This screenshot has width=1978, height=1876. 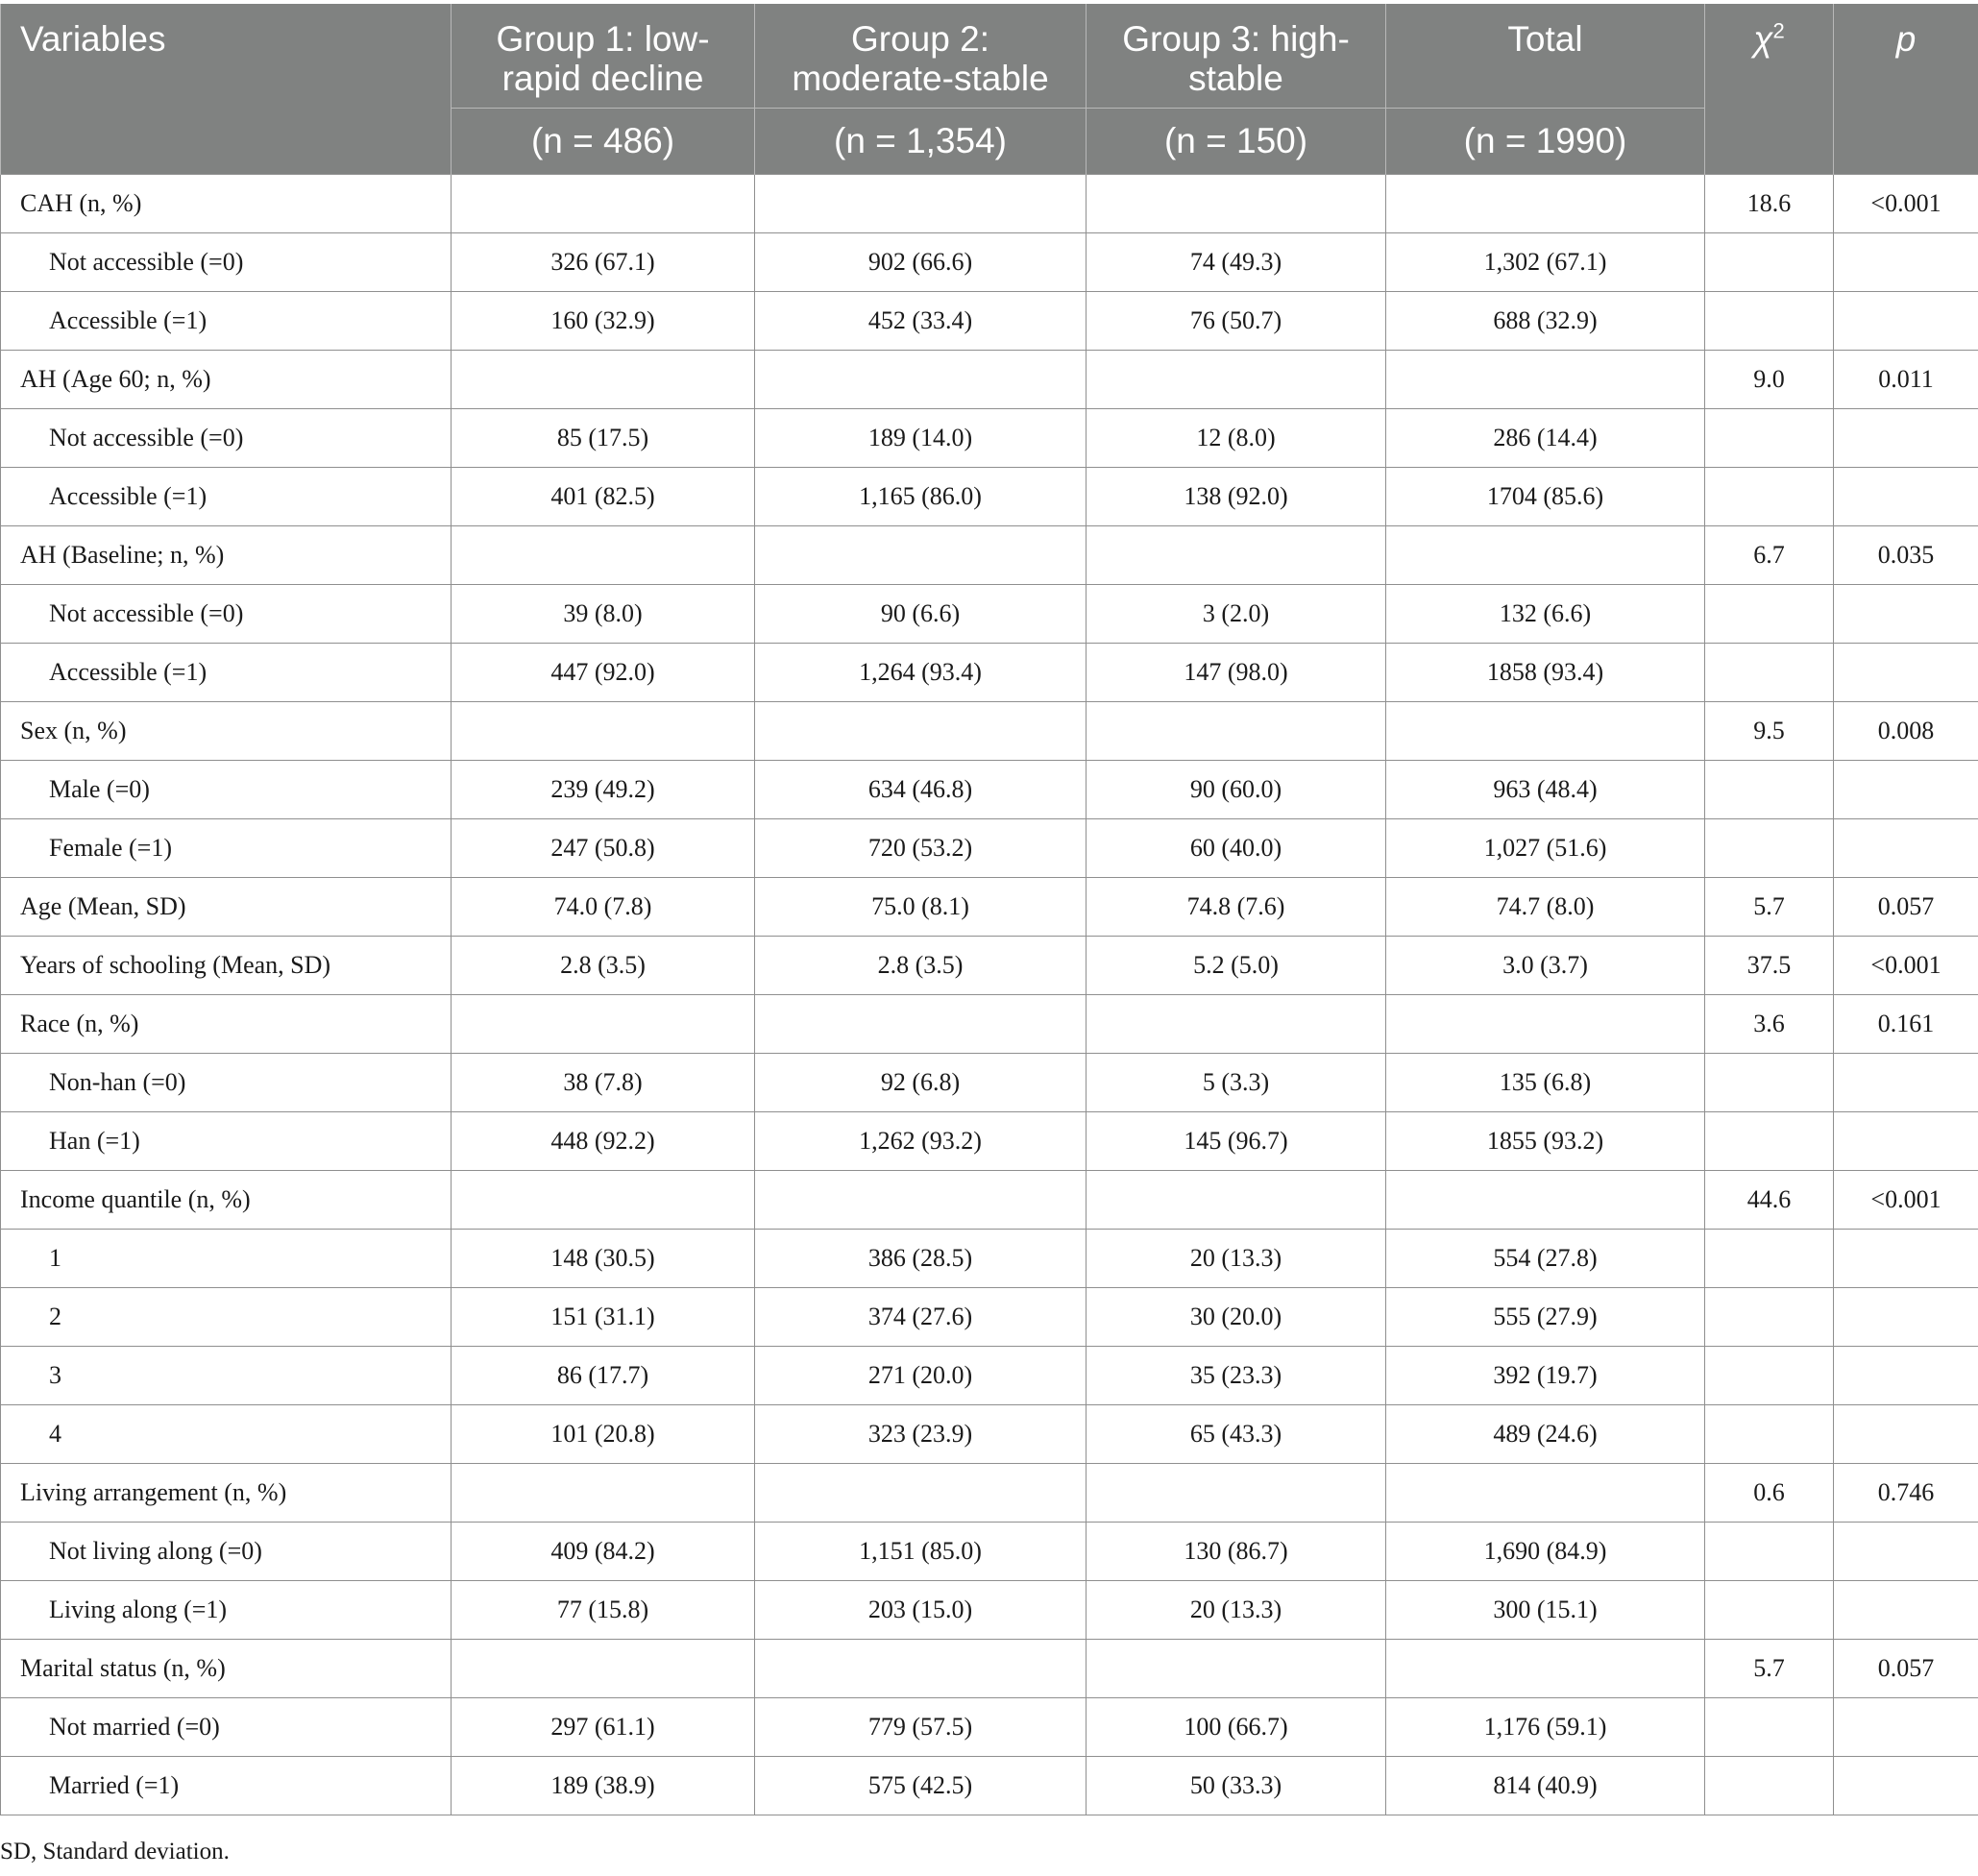 I want to click on cell-variable: Race (n, %), so click(x=226, y=1024).